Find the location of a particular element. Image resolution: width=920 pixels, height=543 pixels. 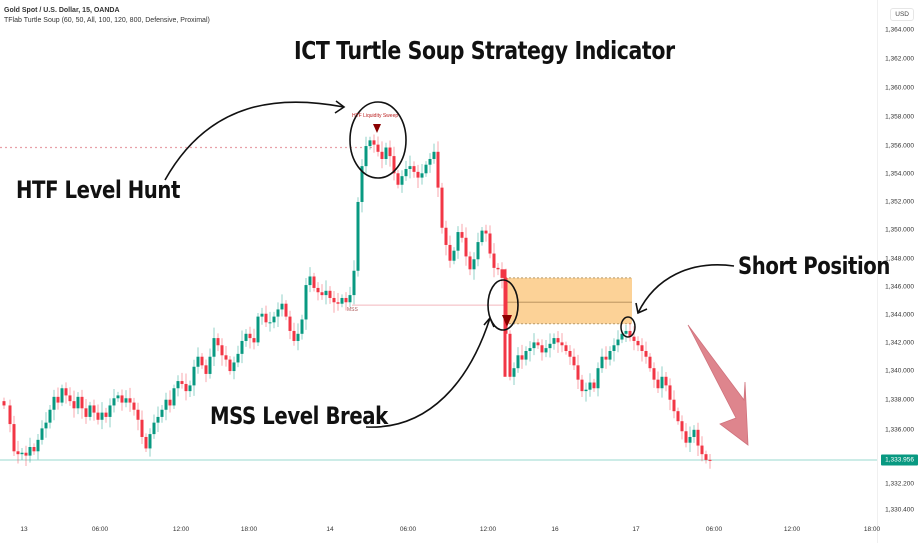

price-tick-label: 1,330.400 is located at coordinates (899, 510).